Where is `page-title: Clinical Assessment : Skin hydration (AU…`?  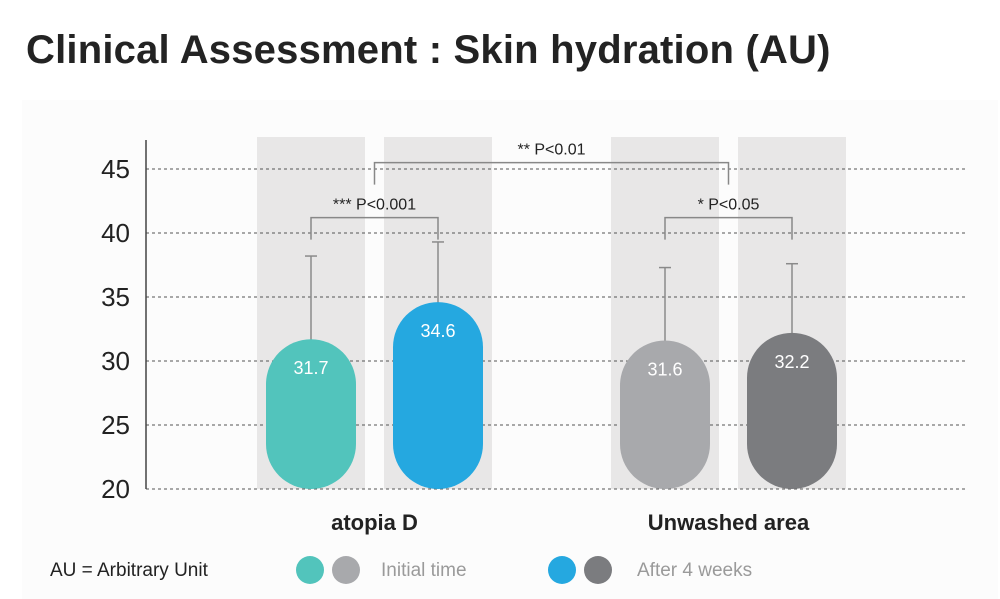 page-title: Clinical Assessment : Skin hydration (AU… is located at coordinates (428, 50).